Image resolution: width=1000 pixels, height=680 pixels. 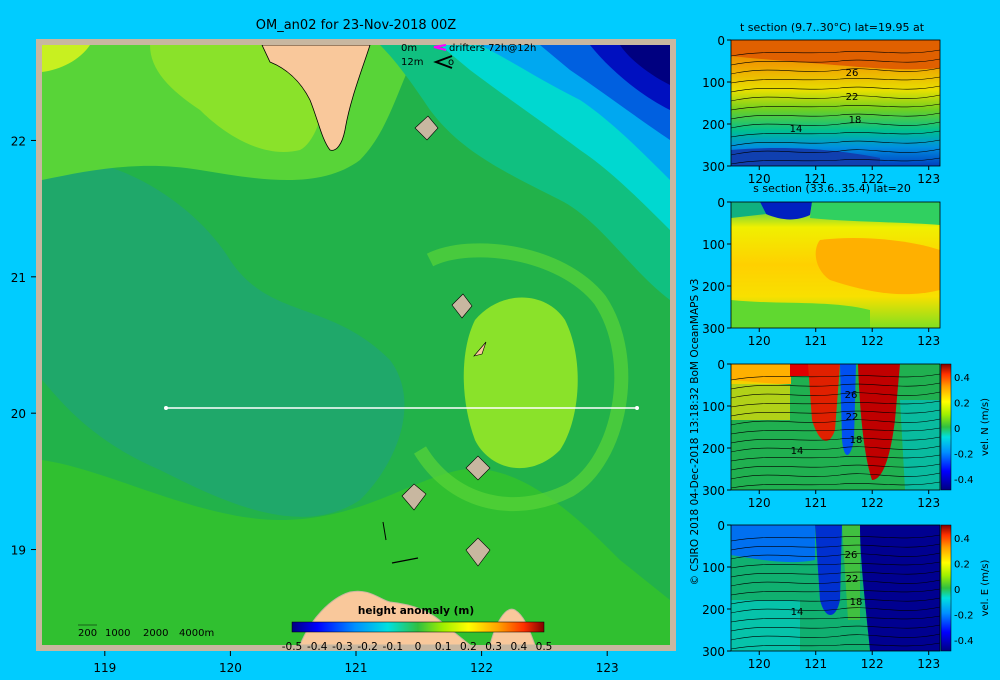 I want to click on map-y-tick-label: 19, so click(x=18, y=551).